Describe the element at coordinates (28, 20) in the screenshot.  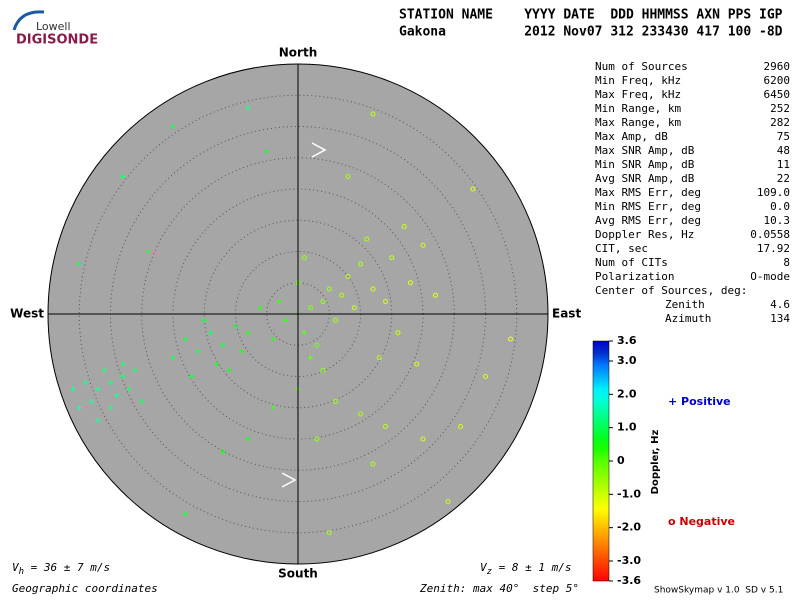
I see `logo-arc` at that location.